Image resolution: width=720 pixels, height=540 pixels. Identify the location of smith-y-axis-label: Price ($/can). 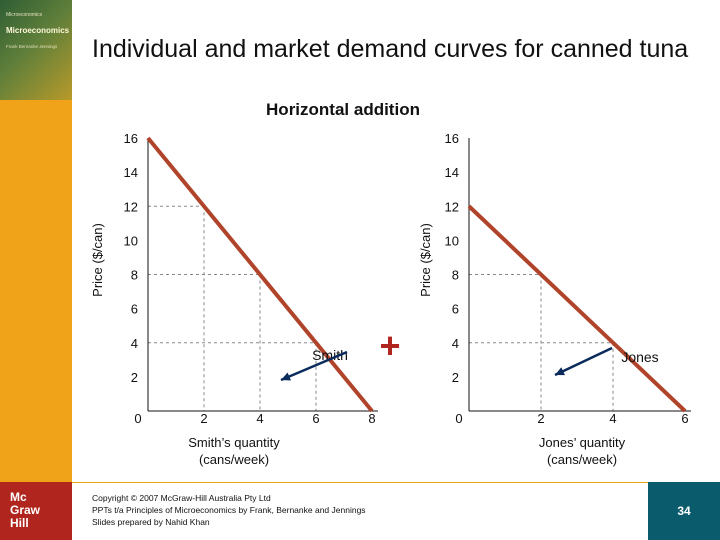
(97, 260).